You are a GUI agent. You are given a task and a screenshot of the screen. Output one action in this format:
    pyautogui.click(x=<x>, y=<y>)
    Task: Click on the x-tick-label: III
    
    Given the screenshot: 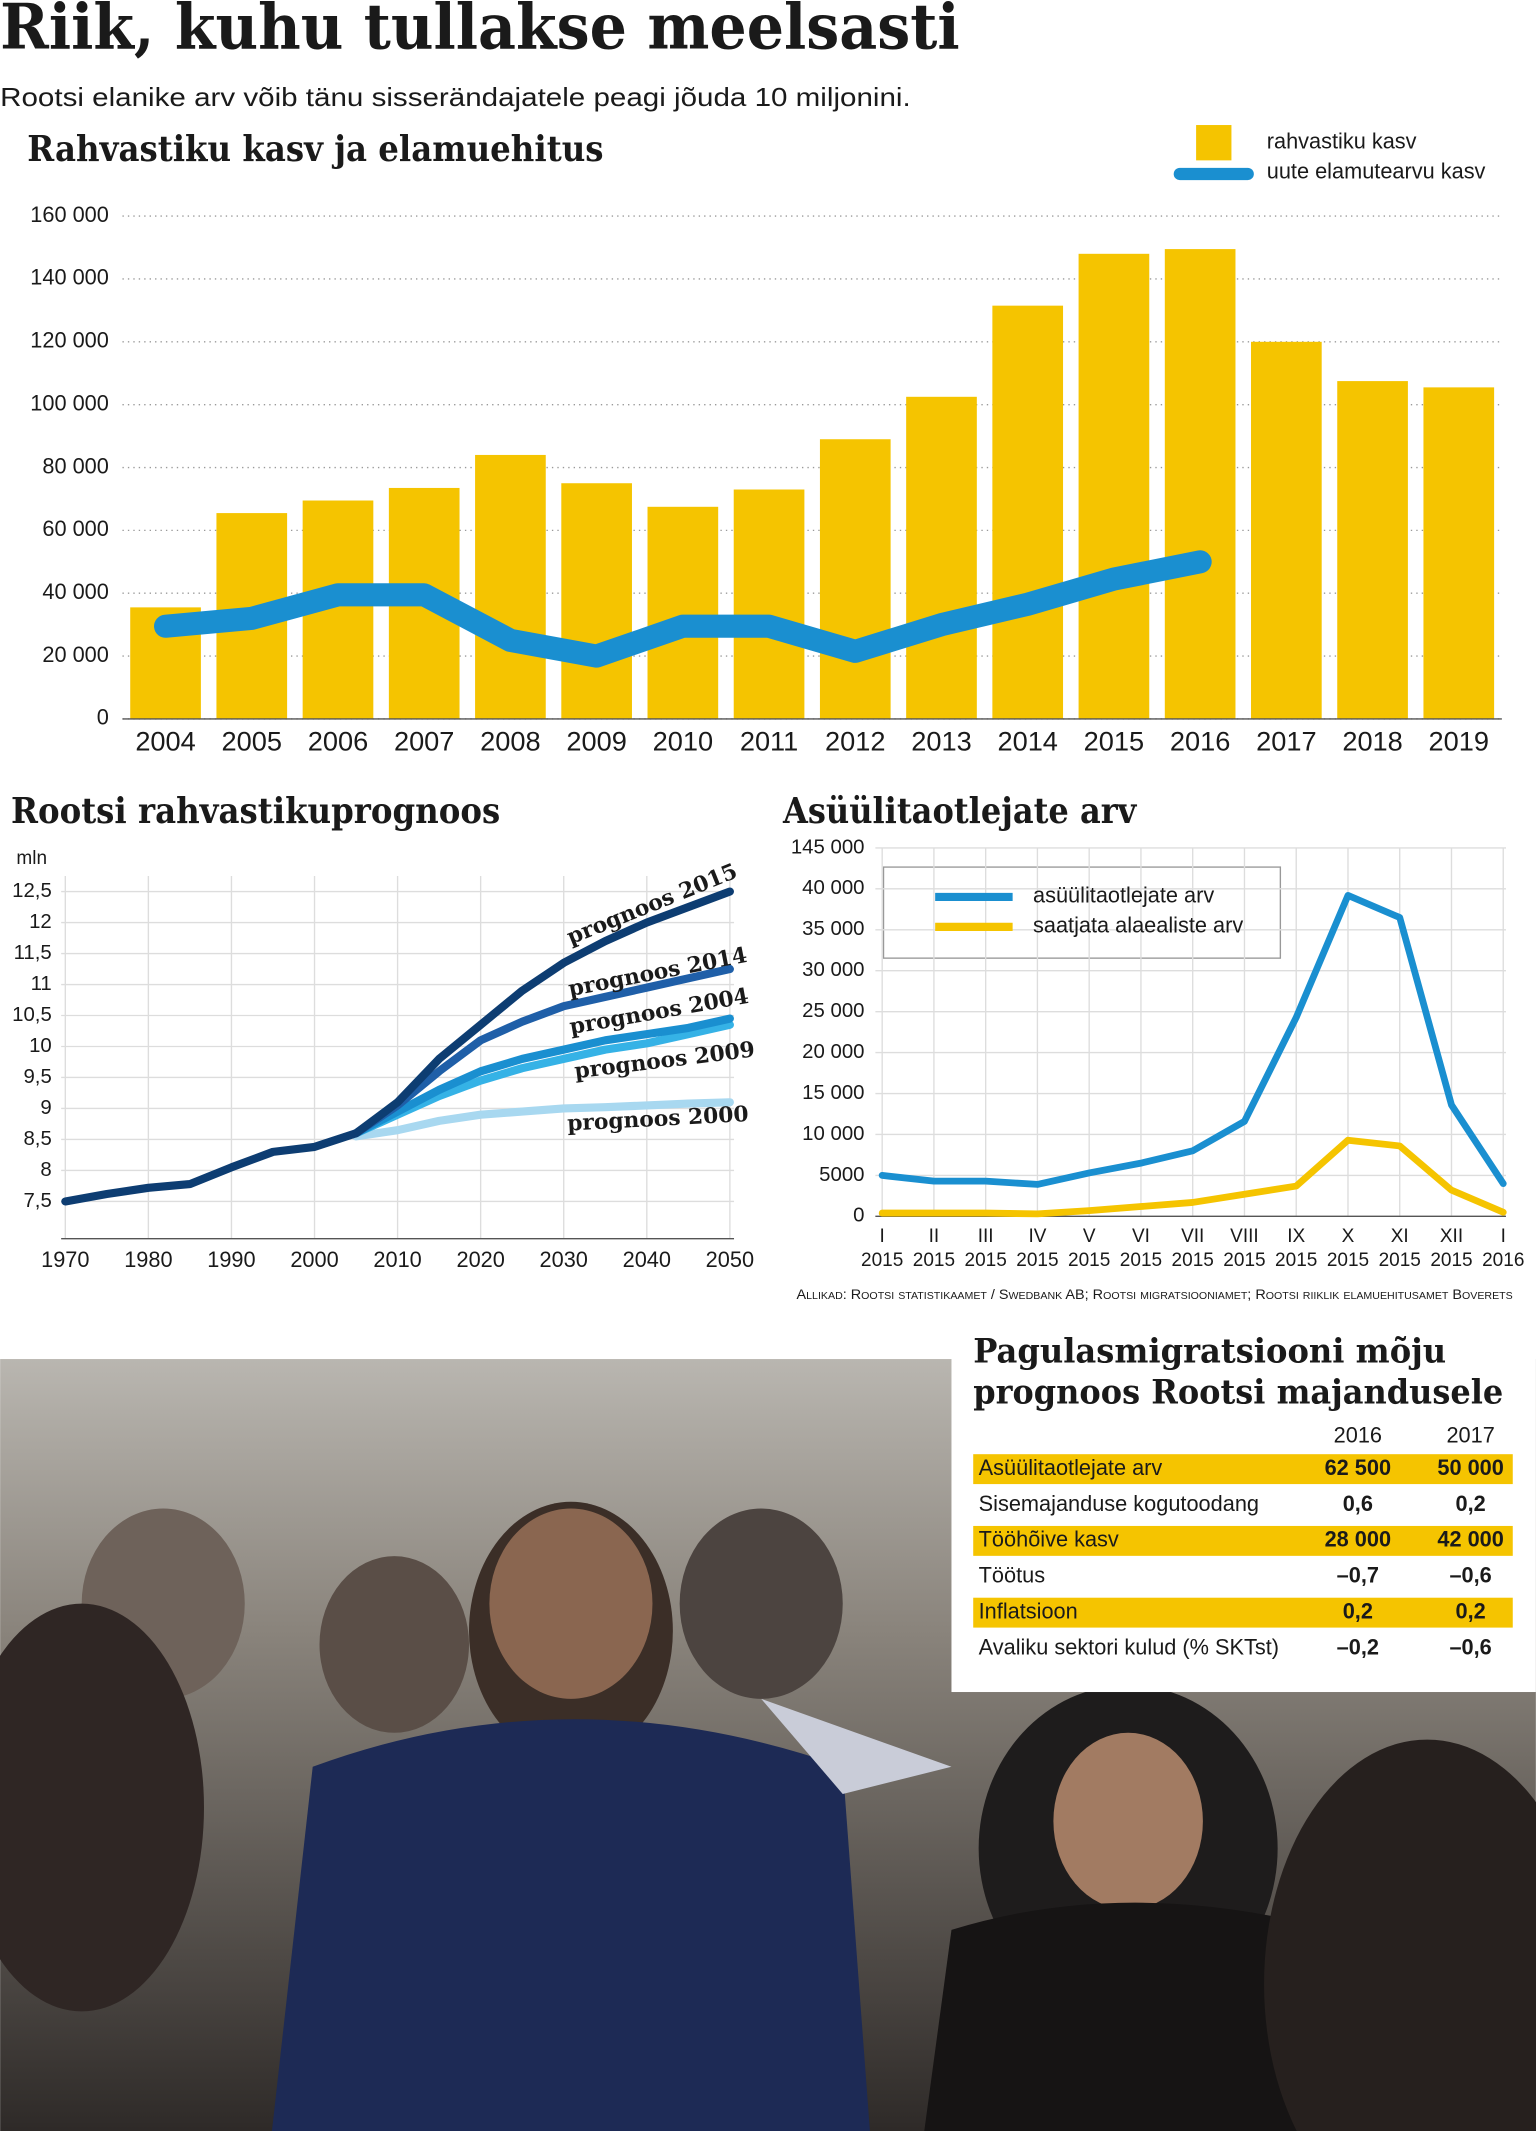 What is the action you would take?
    pyautogui.click(x=986, y=1236)
    